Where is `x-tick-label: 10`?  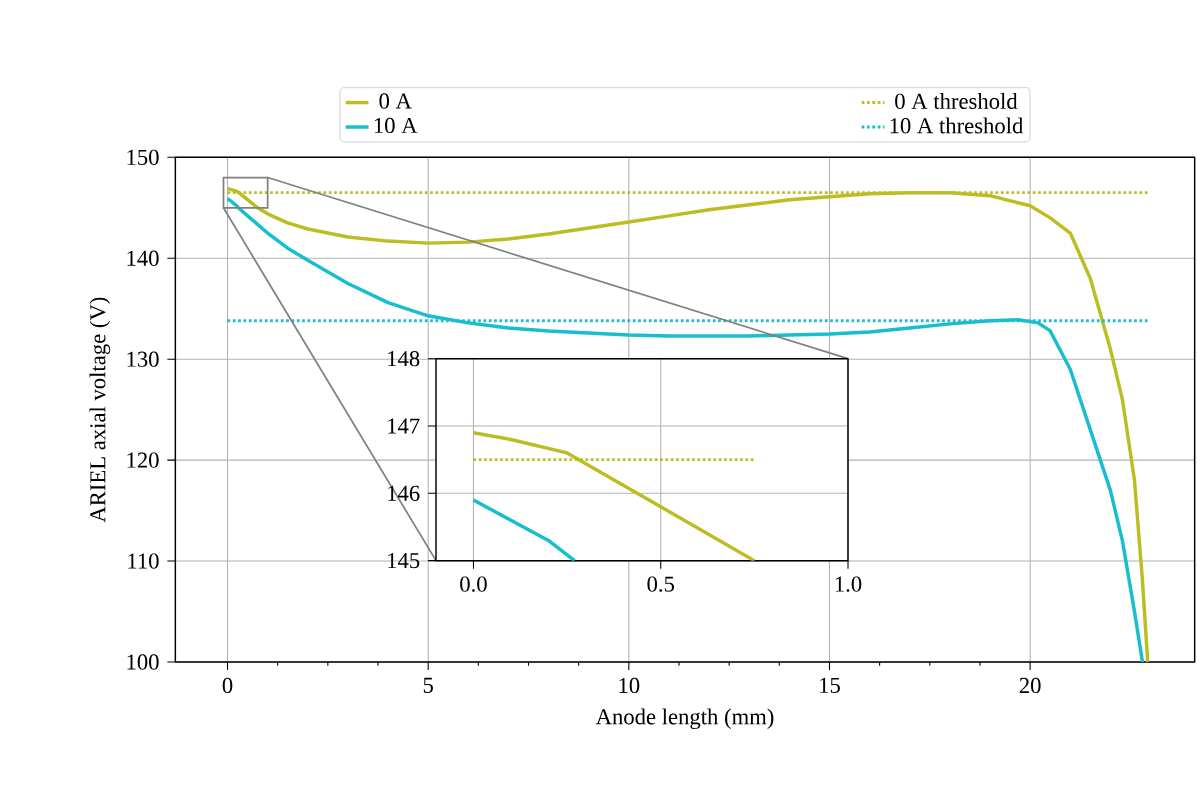 x-tick-label: 10 is located at coordinates (629, 685).